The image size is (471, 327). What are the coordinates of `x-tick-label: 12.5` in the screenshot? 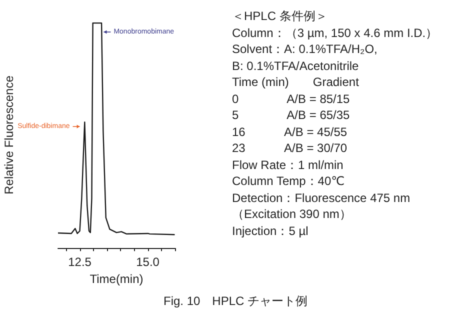 It's located at (80, 262).